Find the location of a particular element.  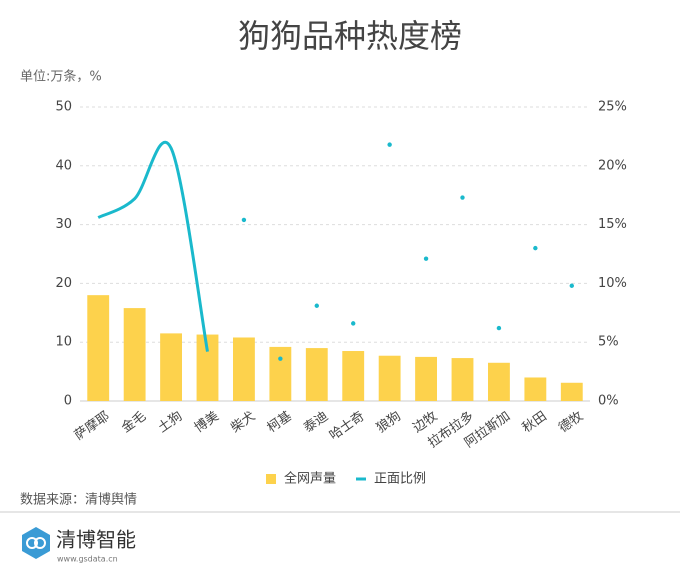

brand-url: www.gsdata.cn is located at coordinates (87, 559).